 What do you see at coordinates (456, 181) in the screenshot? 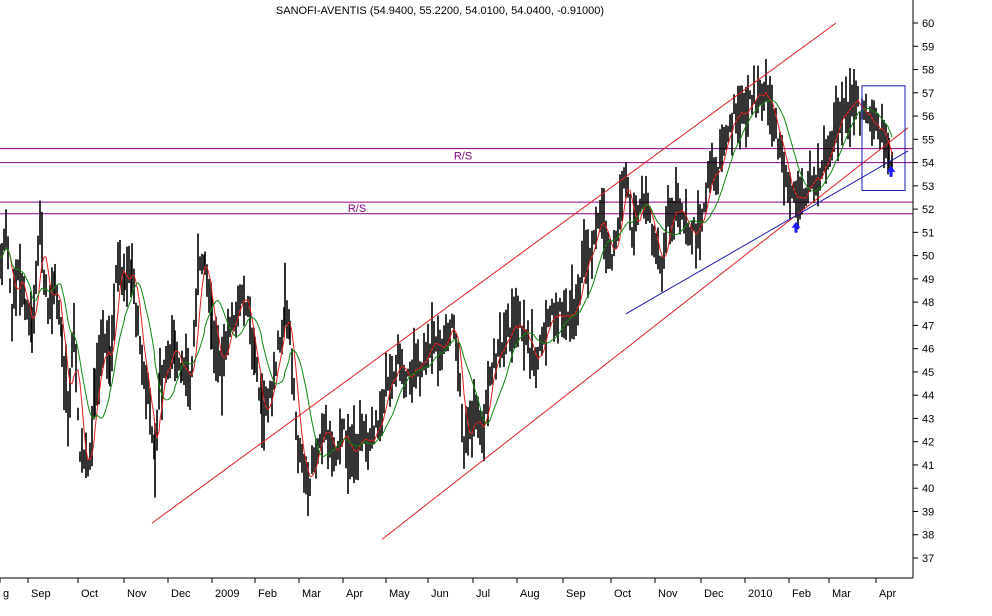
I see `rs-lines-group: R/S R/S` at bounding box center [456, 181].